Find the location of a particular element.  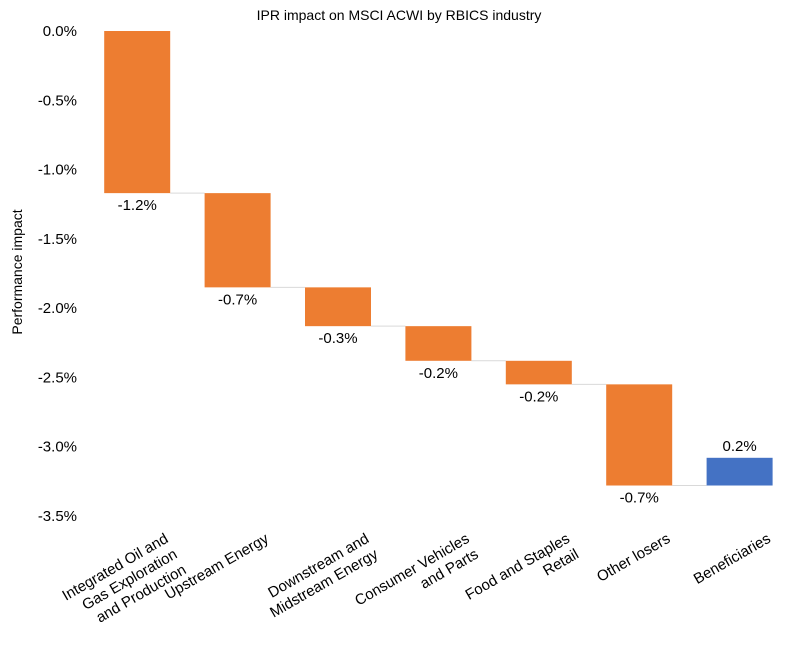

category-label-text: Beneficiaries is located at coordinates (732, 559).